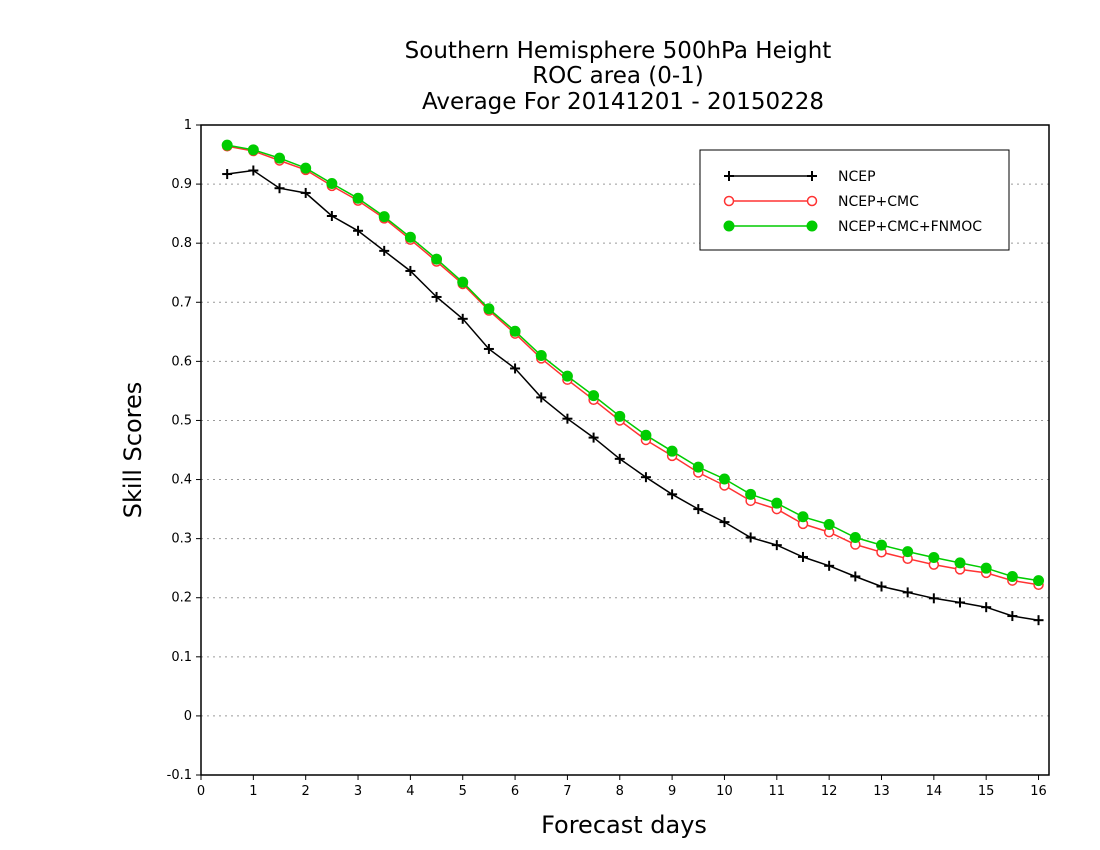 The height and width of the screenshot is (850, 1100). I want to click on x-tick-label: 16, so click(1038, 791).